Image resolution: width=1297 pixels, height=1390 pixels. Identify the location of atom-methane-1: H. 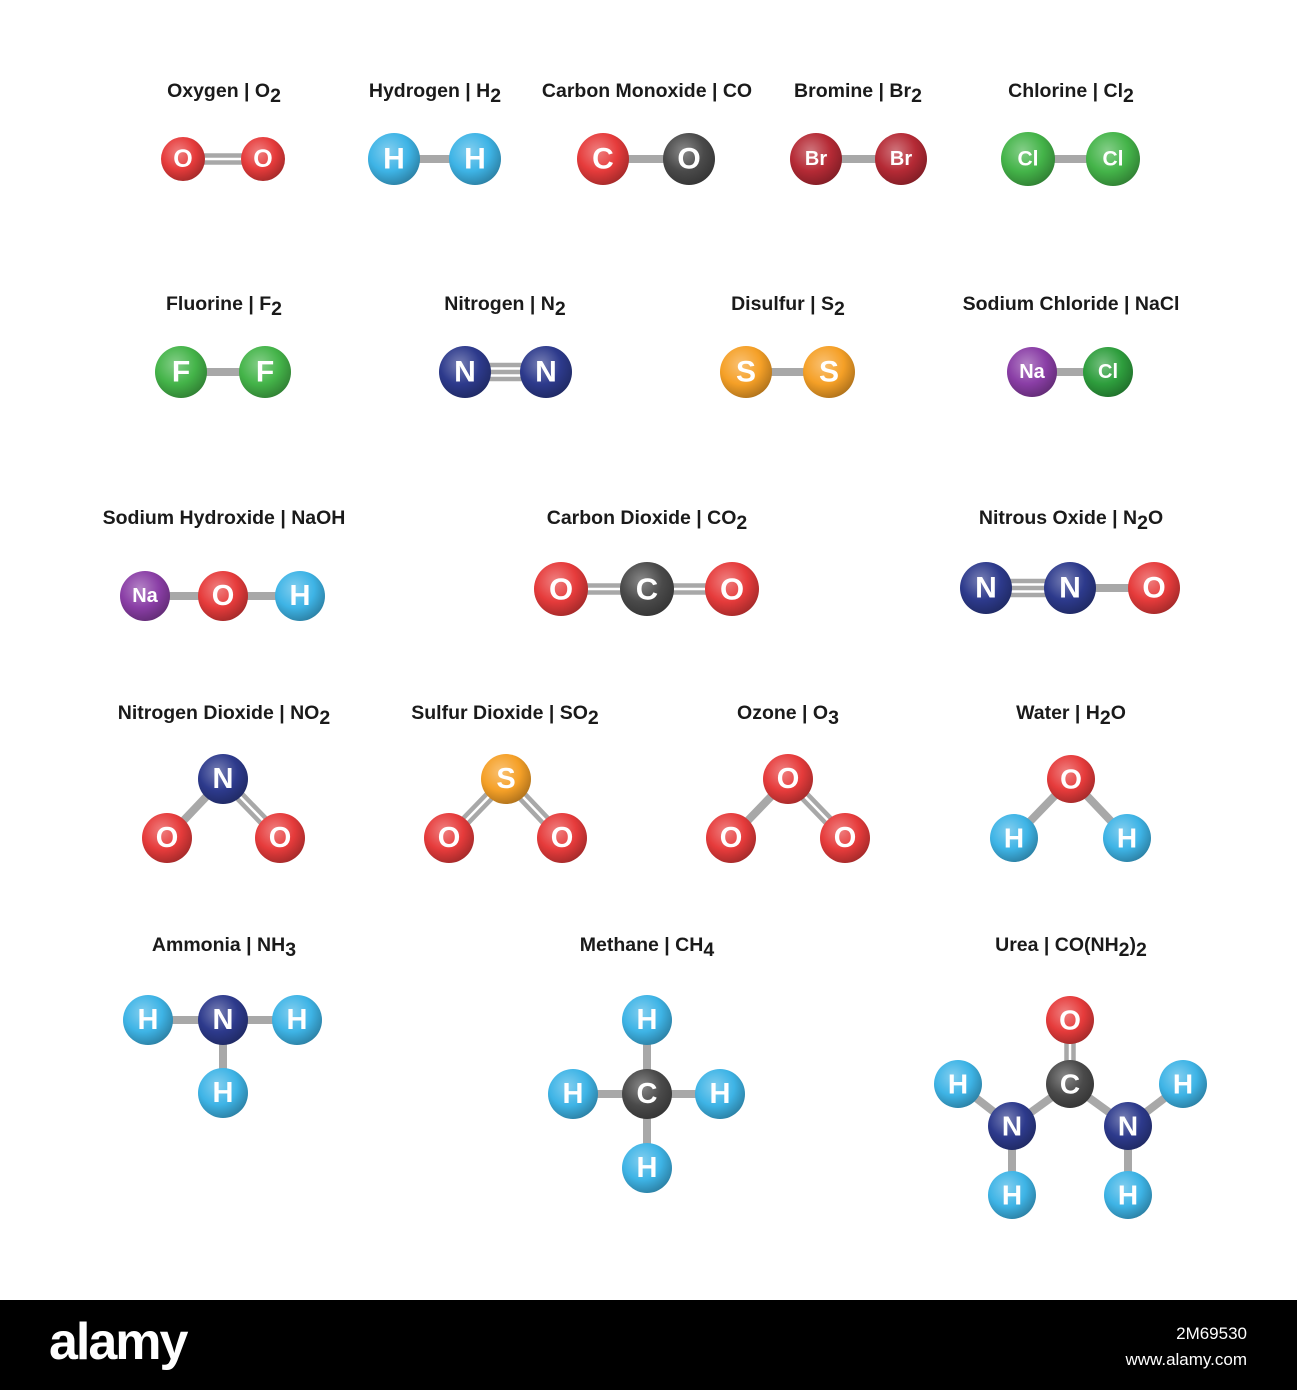
(647, 1020).